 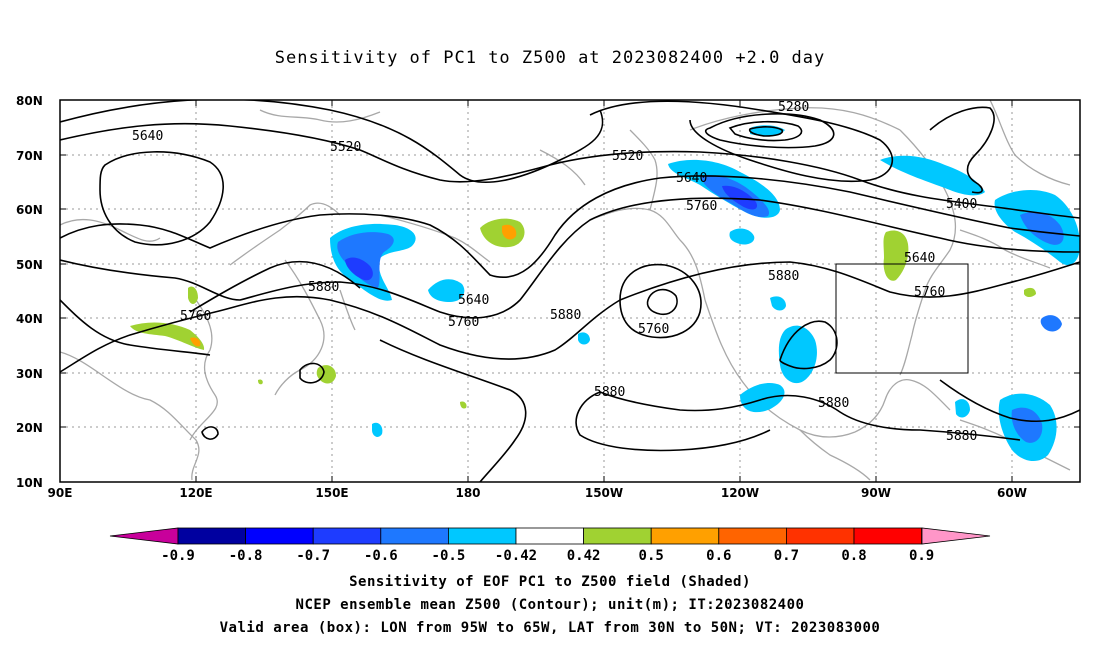 I want to click on lat-tick-label: 50N, so click(x=29, y=265).